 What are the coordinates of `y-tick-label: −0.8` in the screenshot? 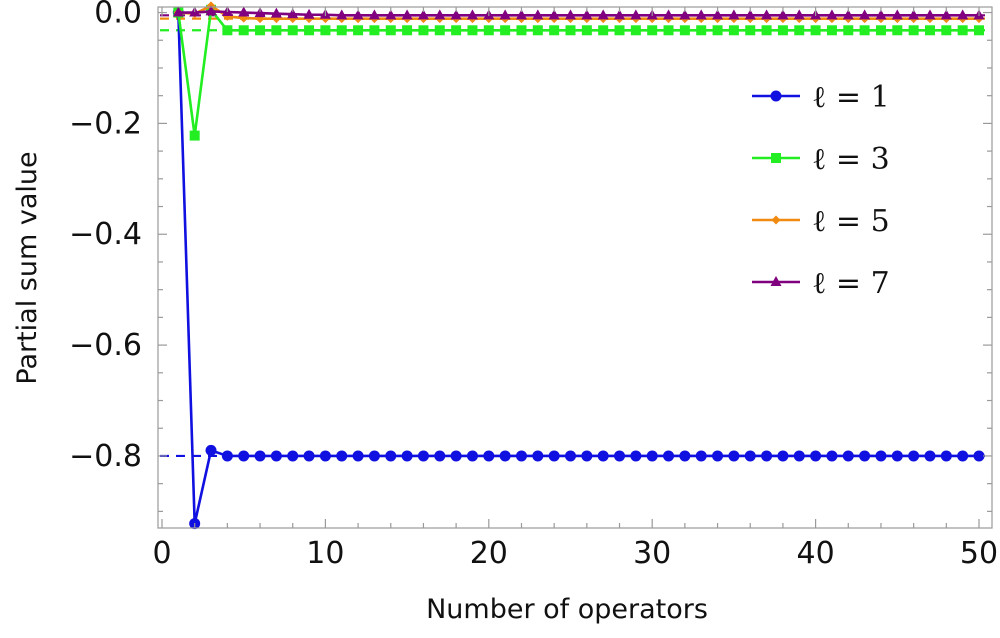 It's located at (105, 456).